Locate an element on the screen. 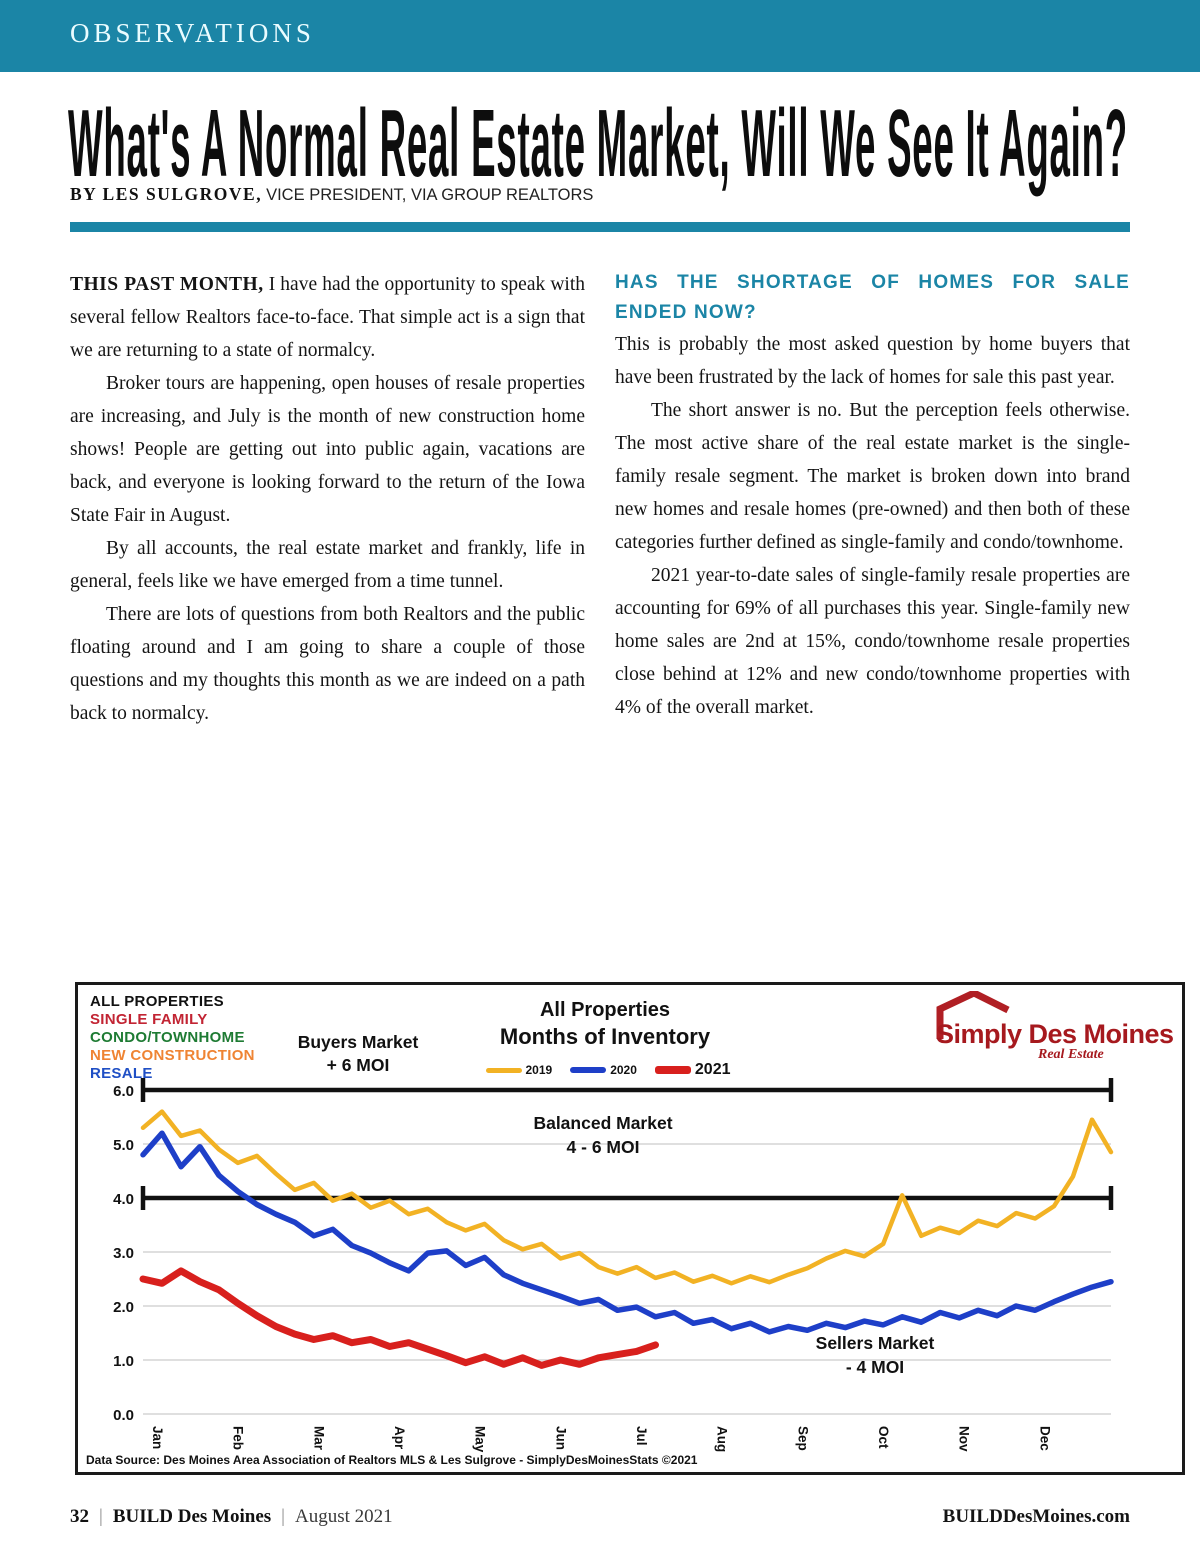  svg-text: 0.0 is located at coordinates (123, 1415).